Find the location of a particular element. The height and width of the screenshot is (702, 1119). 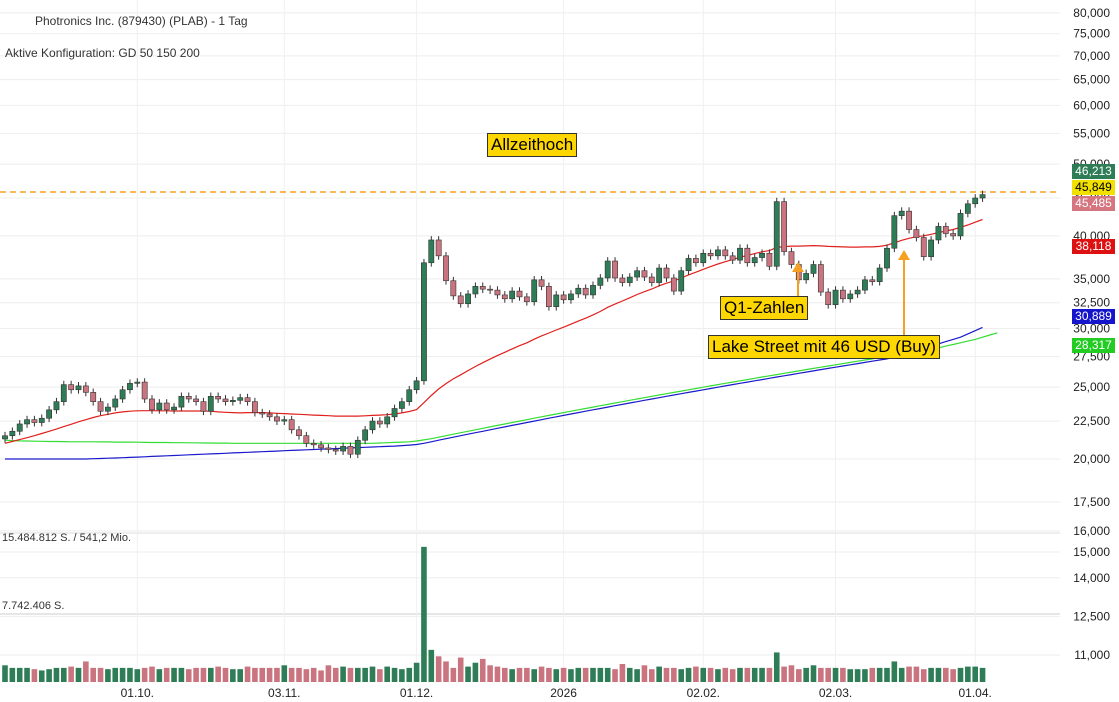

gd200-line is located at coordinates (501, 388).